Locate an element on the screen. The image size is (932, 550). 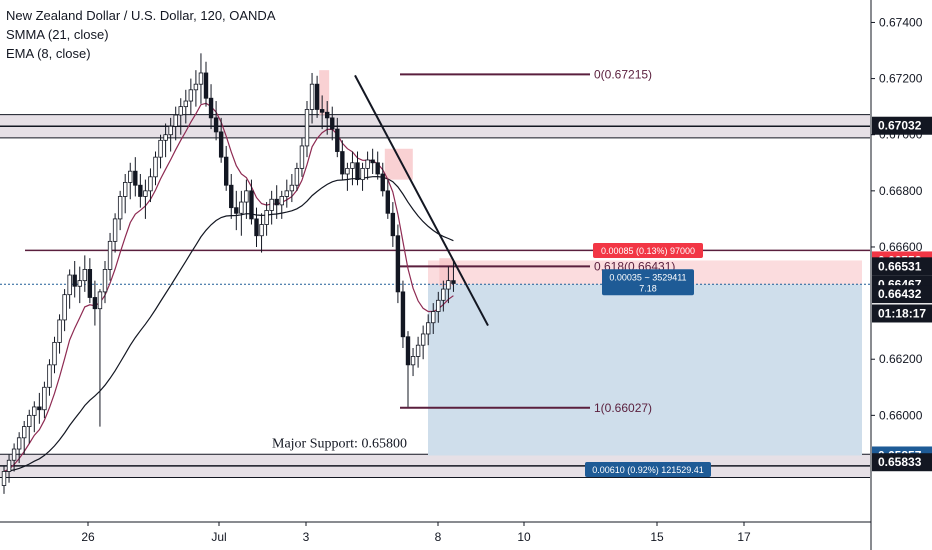
stop-label-text-0: 0.00085 (0.13%) 97000 is located at coordinates (648, 251).